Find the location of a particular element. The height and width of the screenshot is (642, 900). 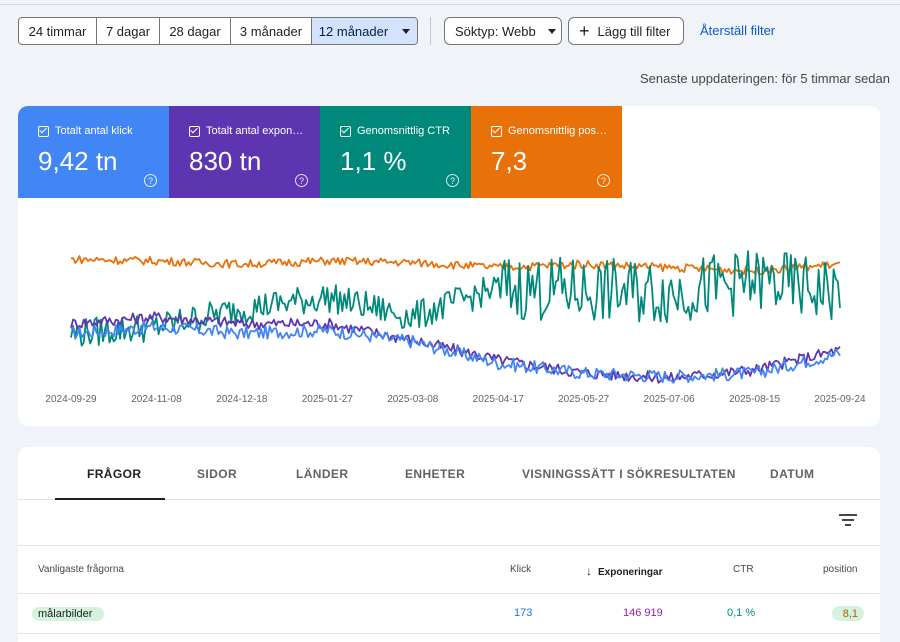

metric-position-title: Genomsnittlig position is located at coordinates (553, 131).